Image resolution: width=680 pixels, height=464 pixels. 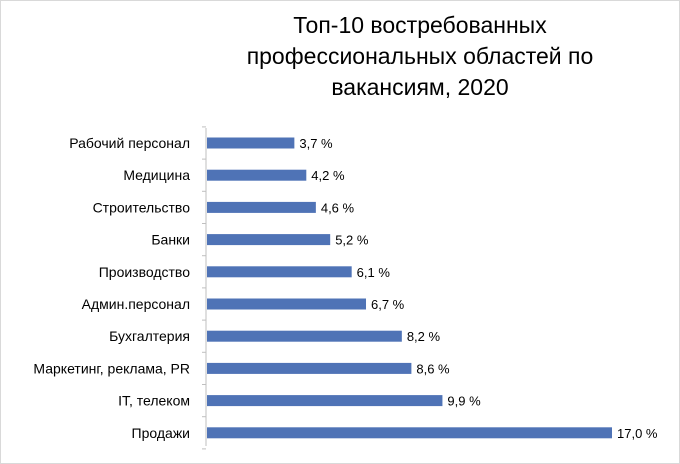 I want to click on category-label: Бухгалтерия, so click(x=149, y=336).